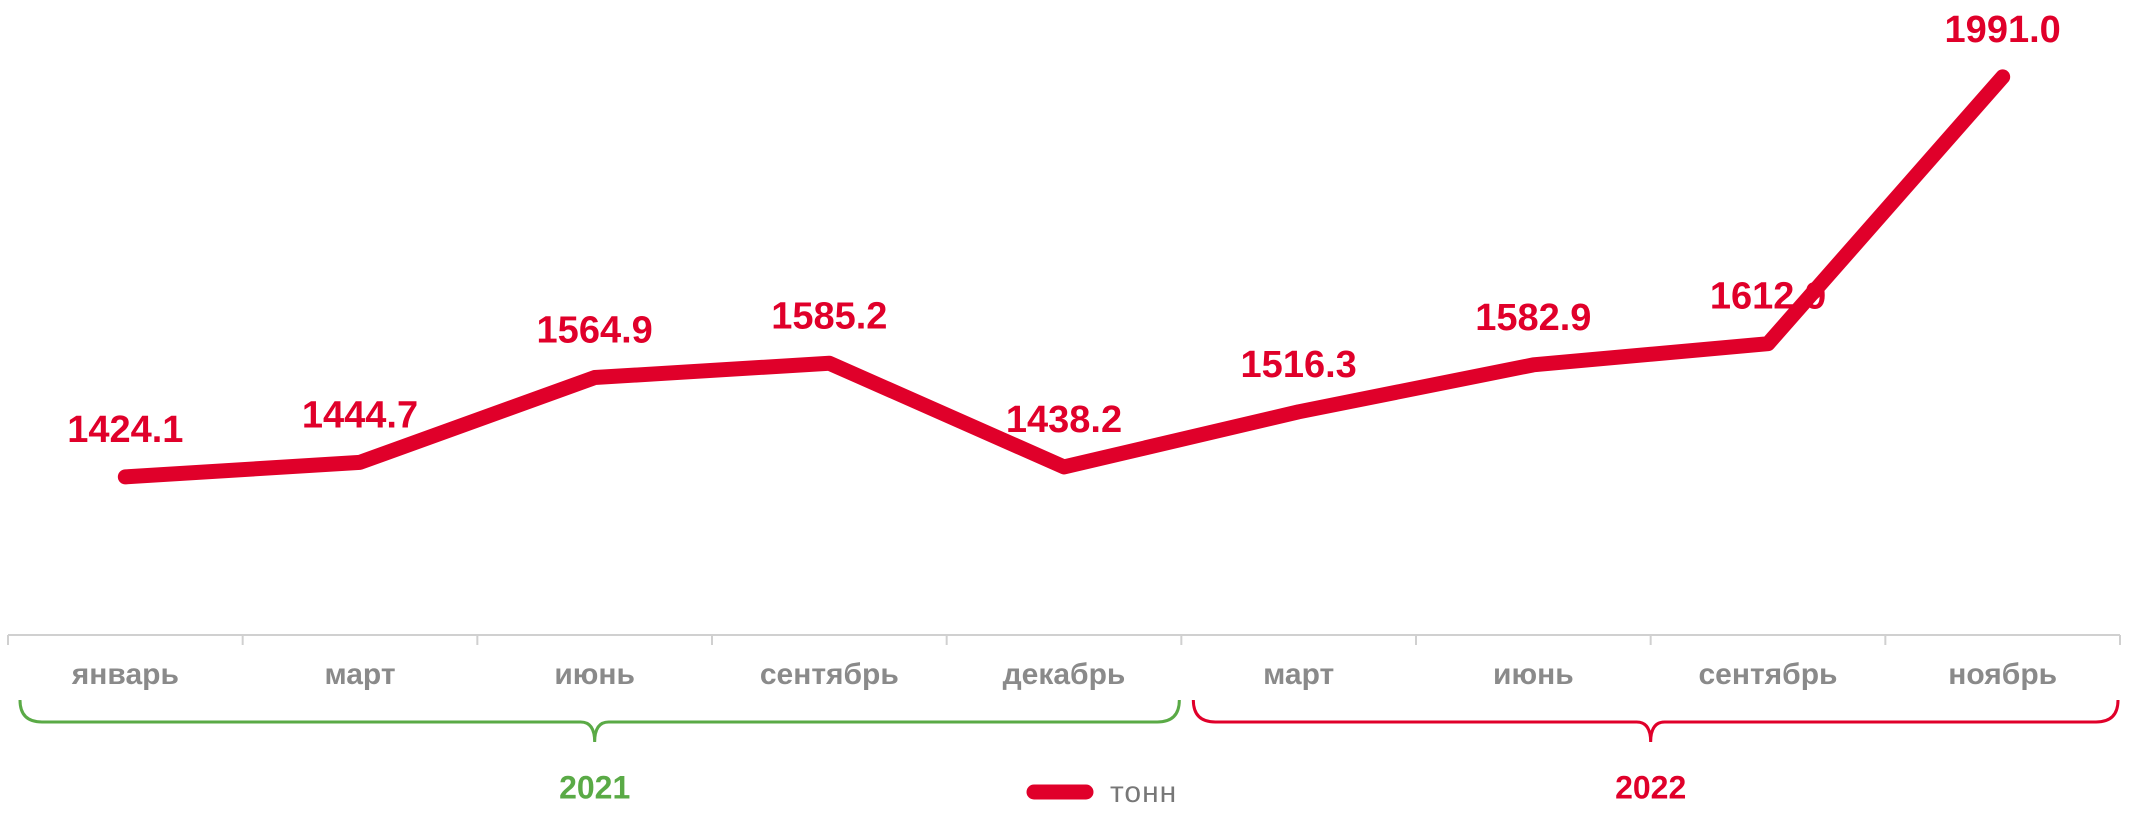 The image size is (2131, 814). I want to click on data-label: 1564.9, so click(595, 331).